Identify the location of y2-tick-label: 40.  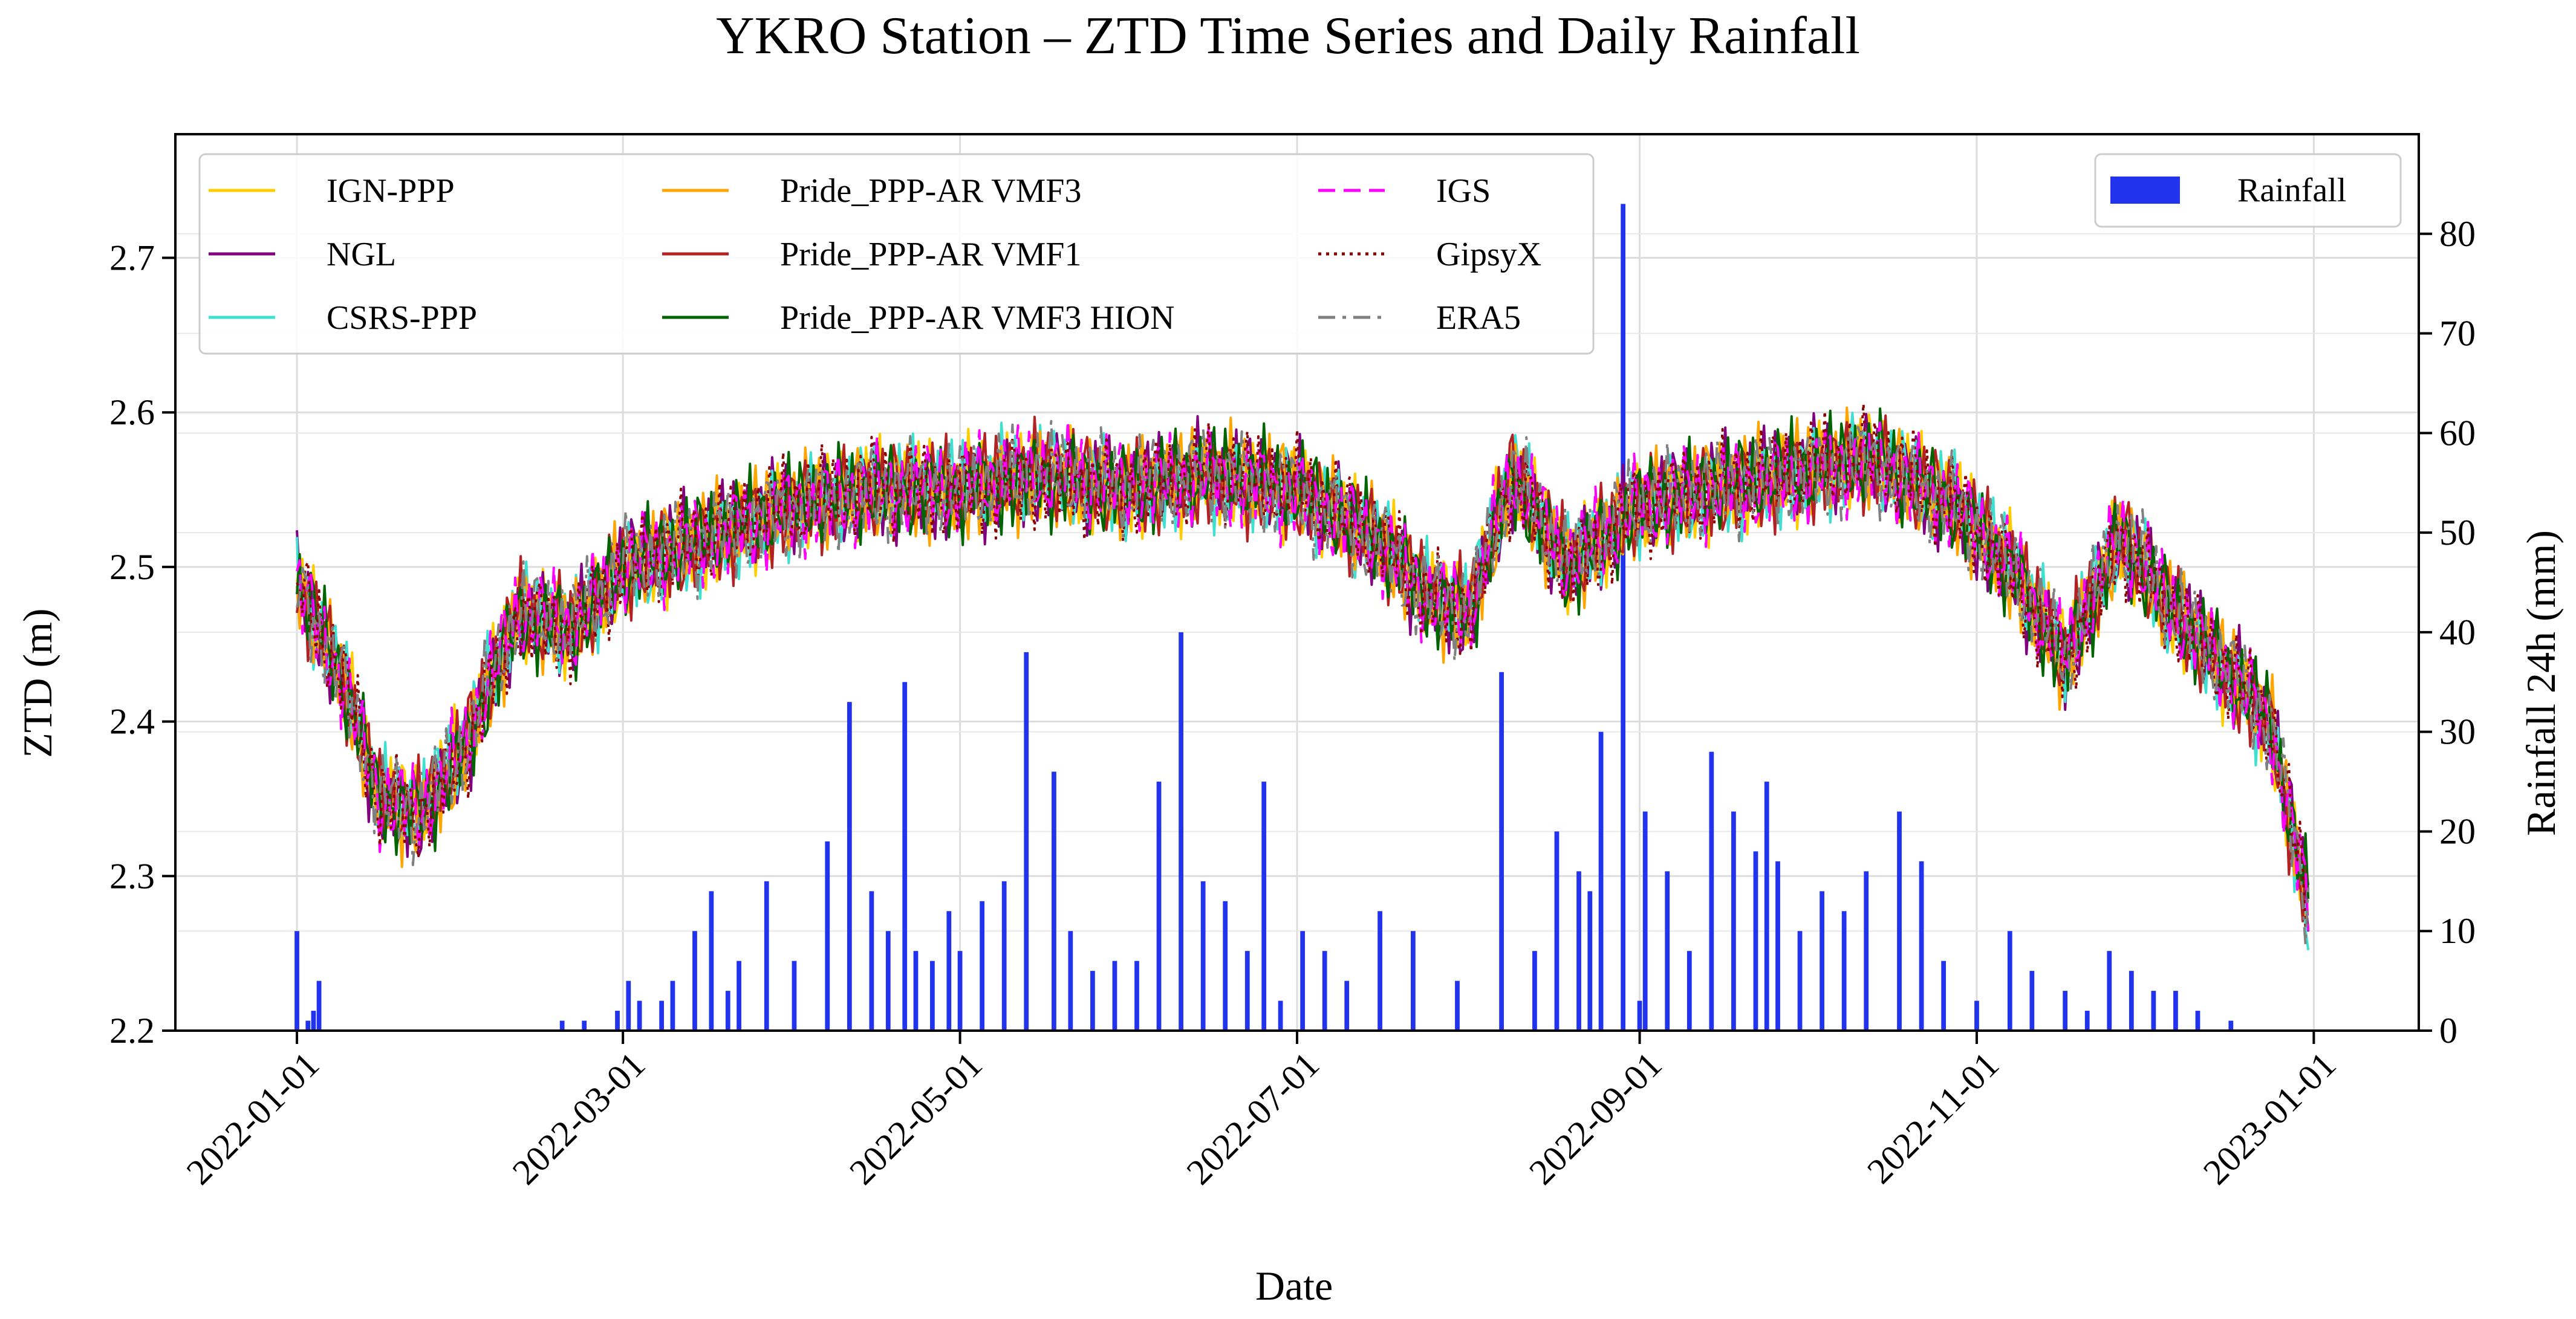
(2457, 632).